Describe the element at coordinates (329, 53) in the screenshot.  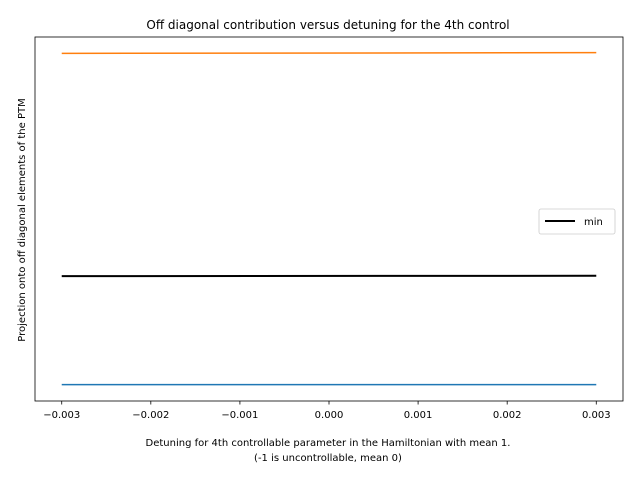
I see `series-line-orange` at that location.